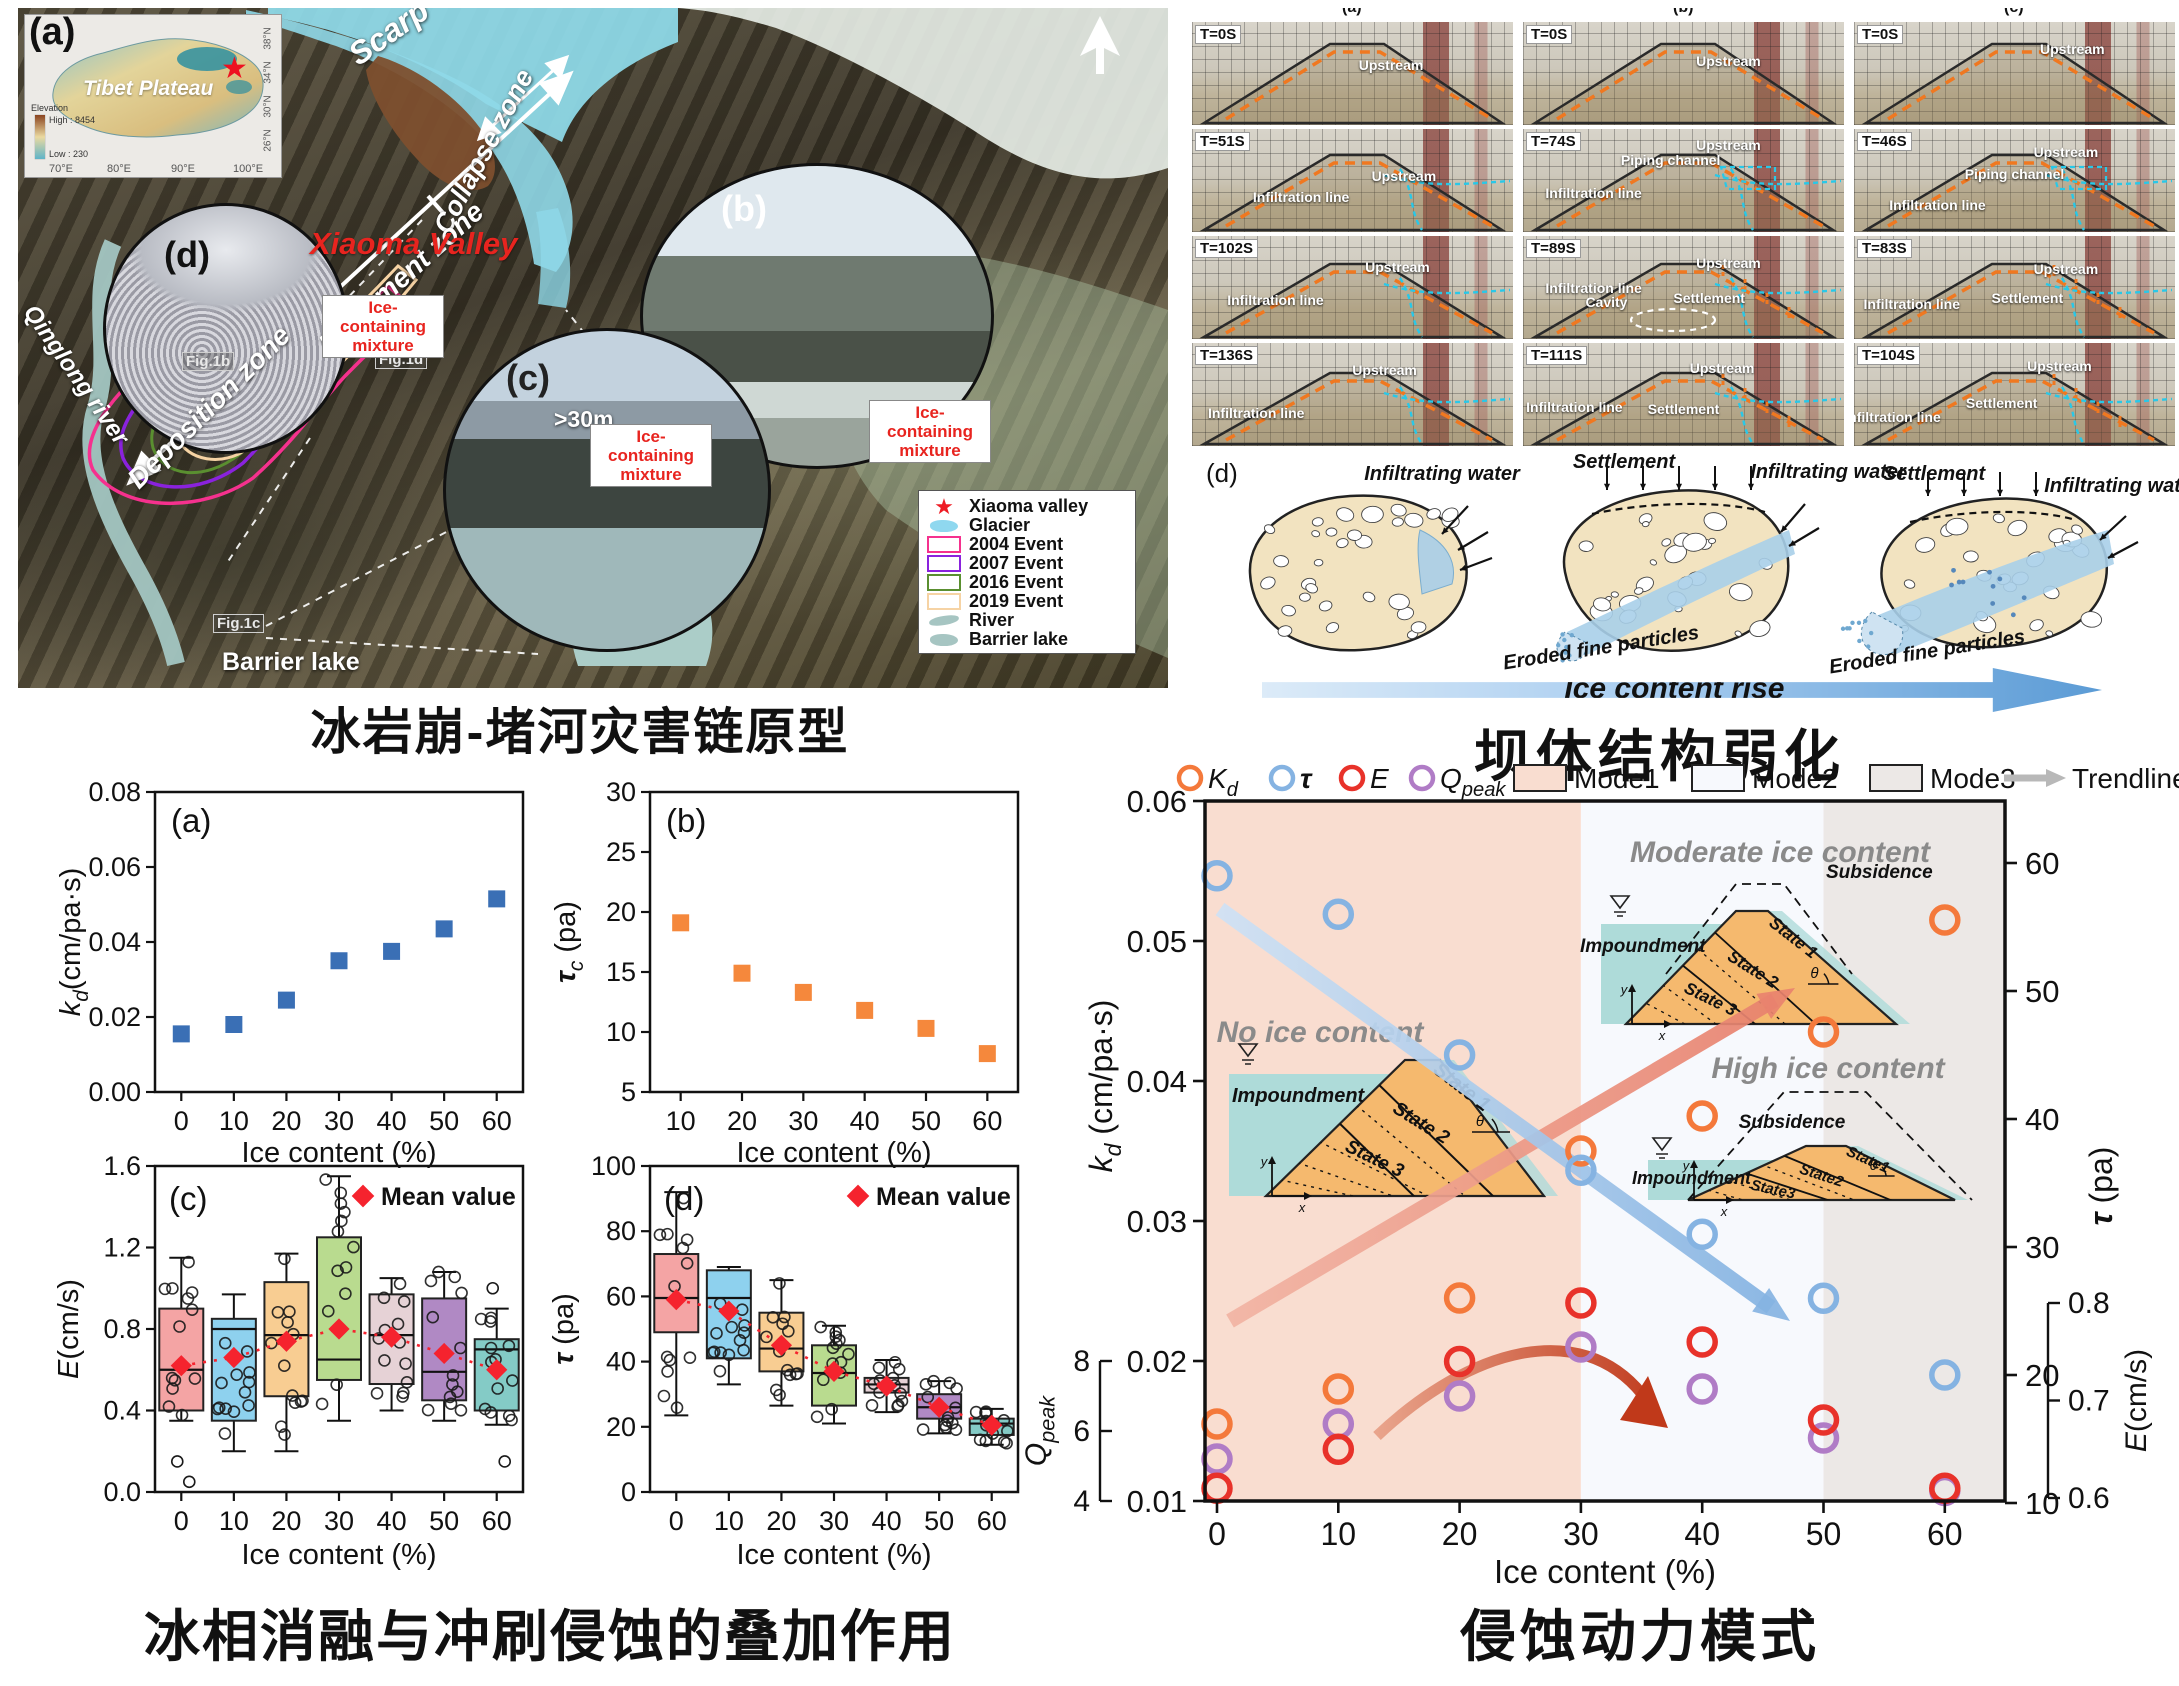 This screenshot has height=1686, width=2179. I want to click on text-label: 0.04, so click(114, 942).